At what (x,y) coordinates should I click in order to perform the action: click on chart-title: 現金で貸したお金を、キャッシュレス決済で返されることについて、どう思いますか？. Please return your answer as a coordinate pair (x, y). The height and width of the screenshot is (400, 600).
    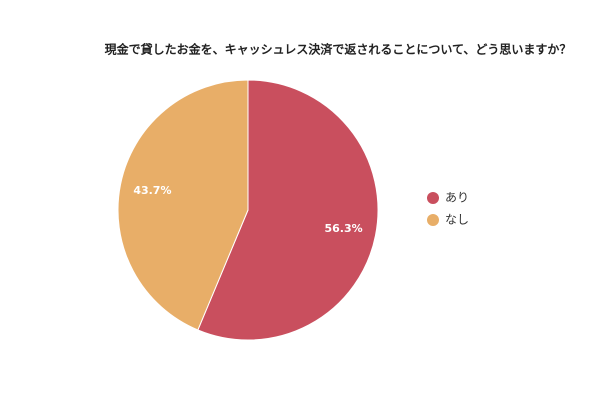
    Looking at the image, I should click on (338, 49).